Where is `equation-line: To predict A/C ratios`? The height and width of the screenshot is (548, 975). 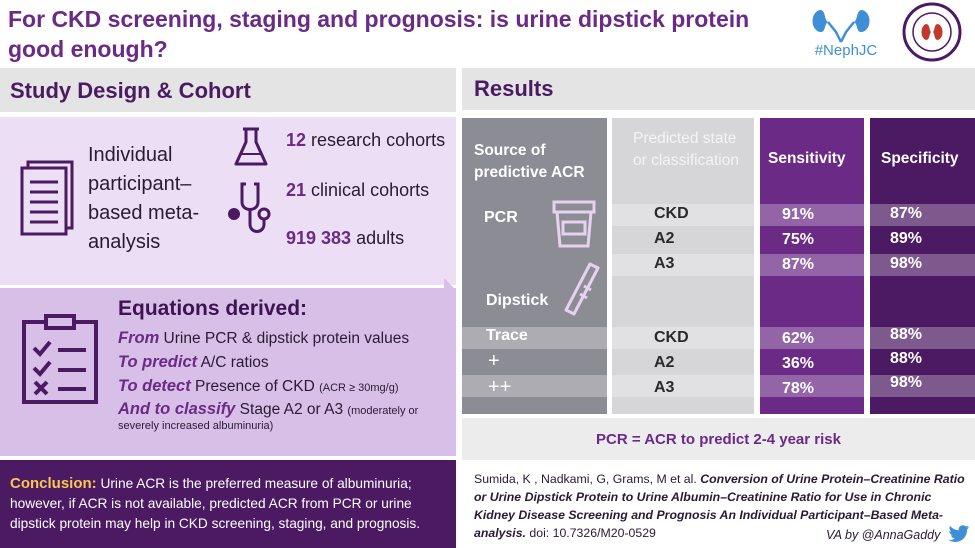
equation-line: To predict A/C ratios is located at coordinates (193, 362).